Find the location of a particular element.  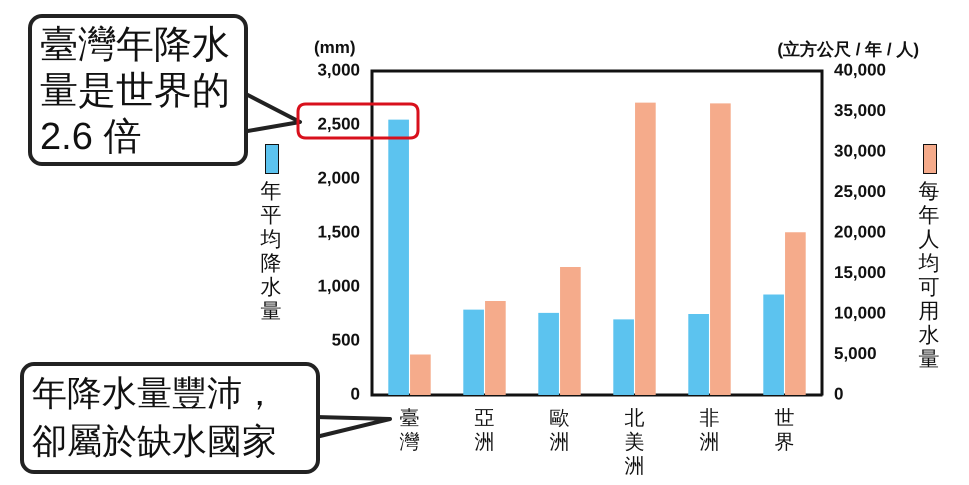

y2-tick-label: 10,000 is located at coordinates (860, 313).